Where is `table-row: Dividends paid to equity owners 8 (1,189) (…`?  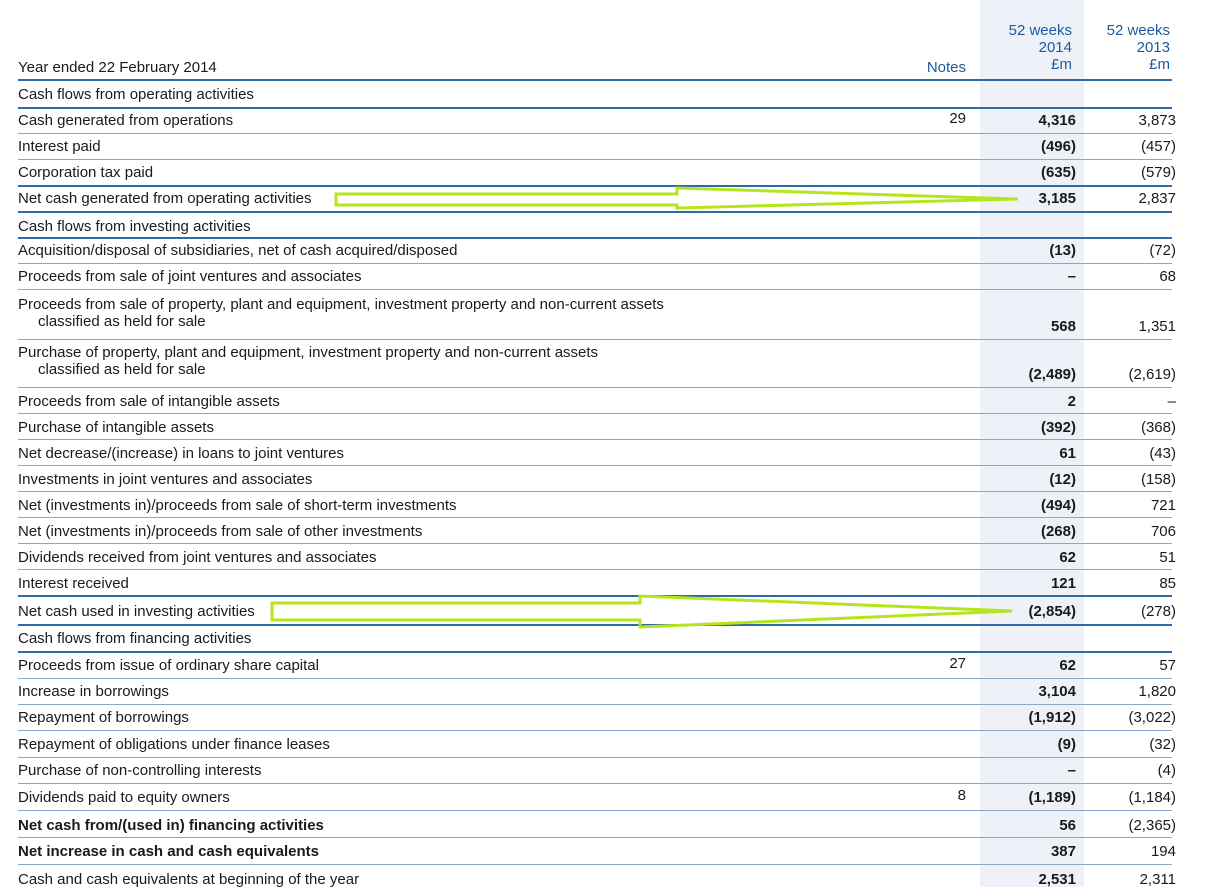 table-row: Dividends paid to equity owners 8 (1,189) (… is located at coordinates (605, 798).